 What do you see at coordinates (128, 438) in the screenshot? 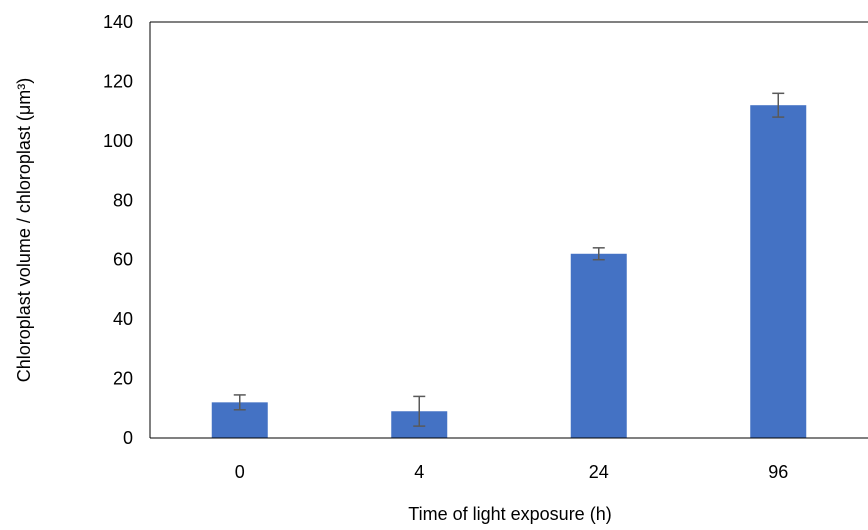
I see `y-tick-label: 0` at bounding box center [128, 438].